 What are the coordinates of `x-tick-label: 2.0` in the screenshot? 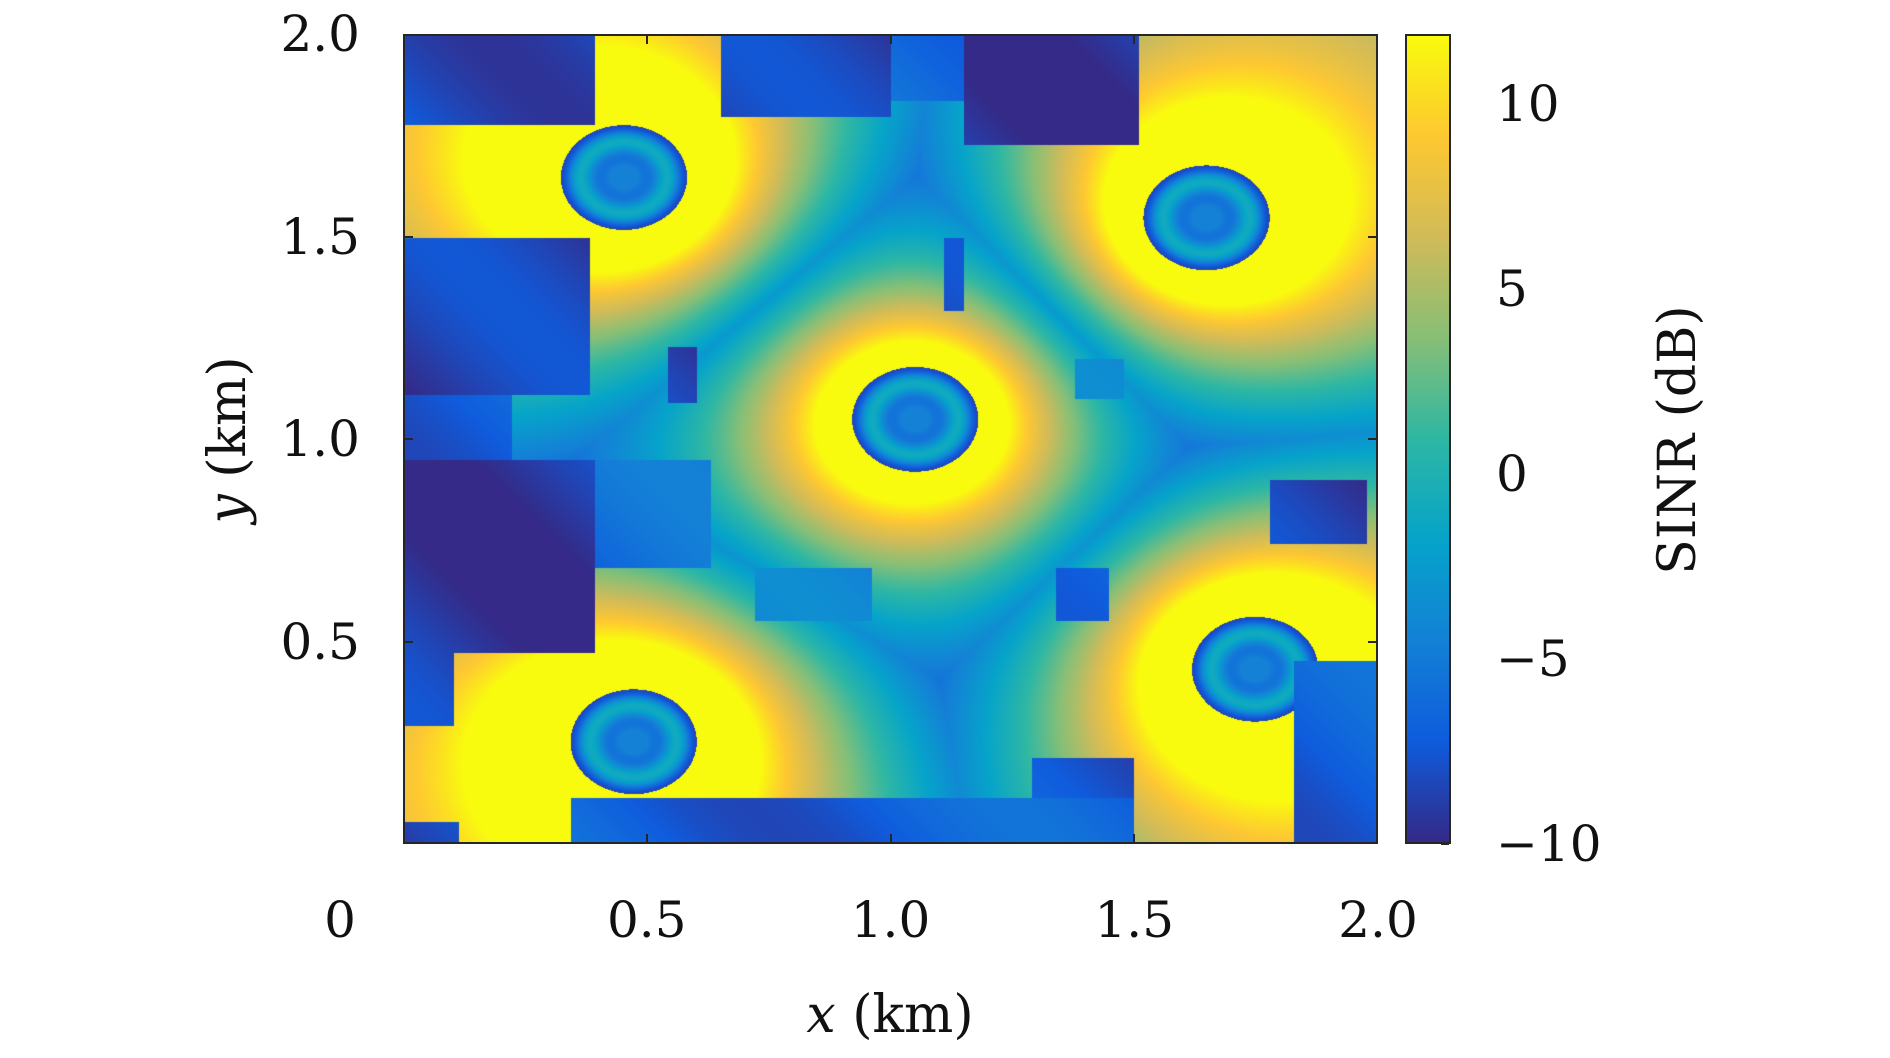 It's located at (1378, 920).